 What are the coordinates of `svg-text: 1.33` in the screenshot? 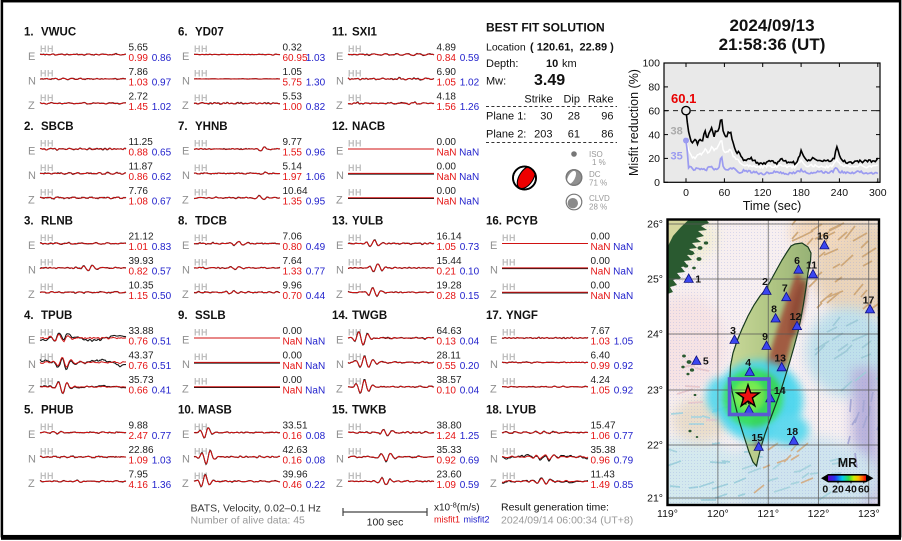 It's located at (293, 271).